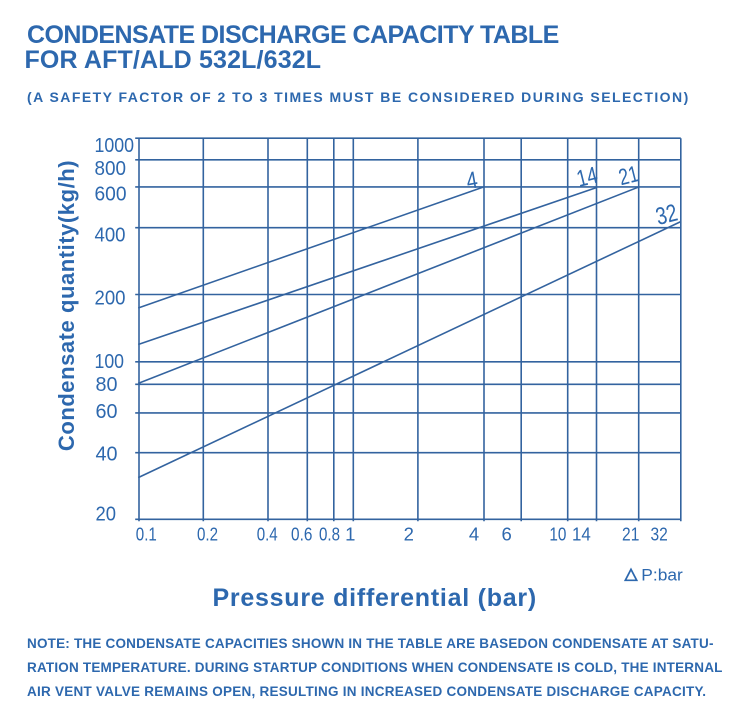 This screenshot has width=750, height=724. I want to click on svg-text: 2, so click(409, 533).